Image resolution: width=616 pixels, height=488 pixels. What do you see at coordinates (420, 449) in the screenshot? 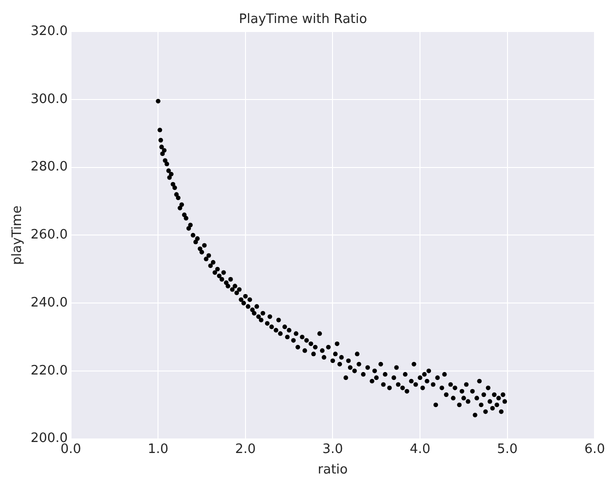
I see `x-tick-label: 4.0` at bounding box center [420, 449].